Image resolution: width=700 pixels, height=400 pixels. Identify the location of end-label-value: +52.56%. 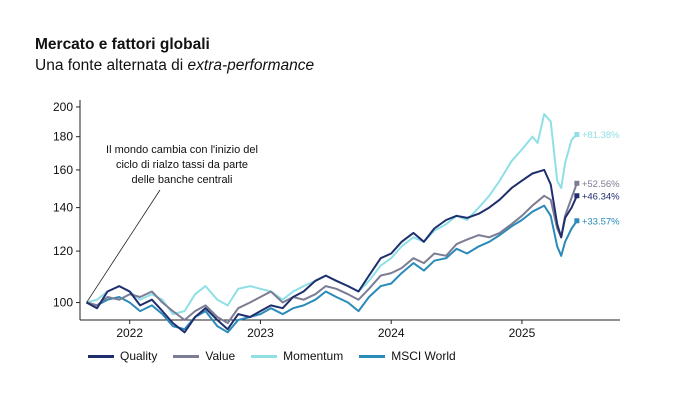
(601, 184).